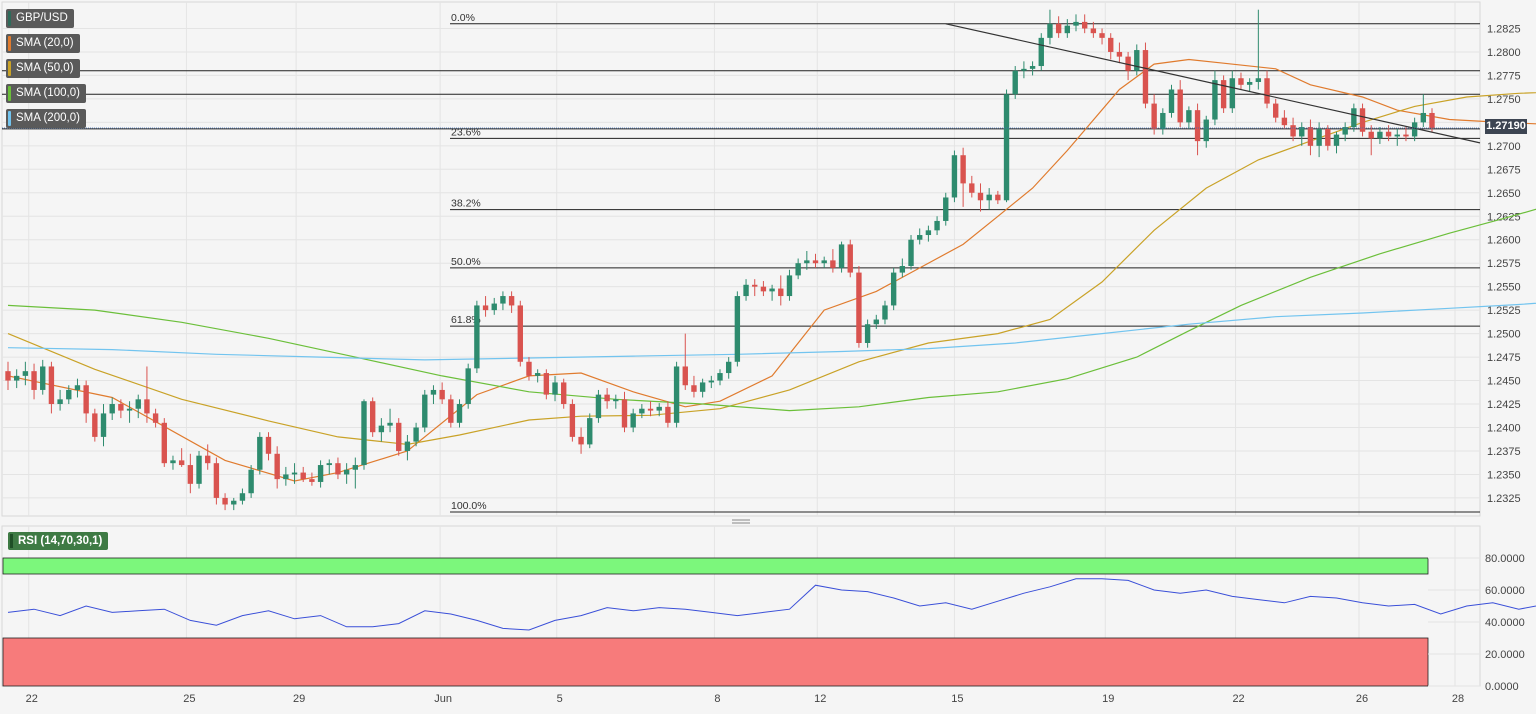 The width and height of the screenshot is (1536, 714). Describe the element at coordinates (466, 320) in the screenshot. I see `fibonacci-level-label: 61.8%` at that location.